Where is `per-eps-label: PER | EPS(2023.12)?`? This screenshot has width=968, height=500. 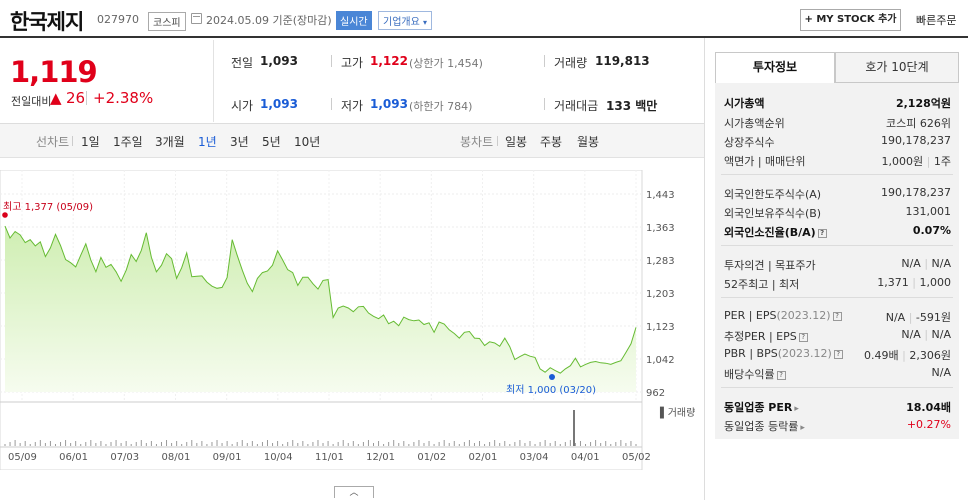 per-eps-label: PER | EPS(2023.12)? is located at coordinates (783, 315).